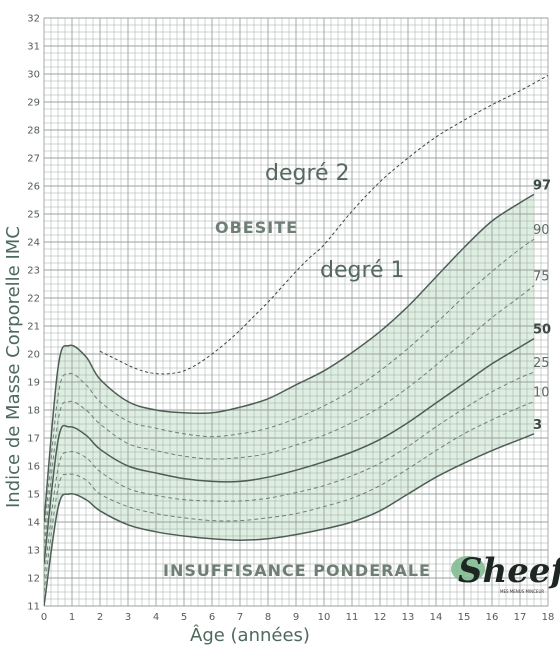 This screenshot has height=650, width=560. What do you see at coordinates (542, 305) in the screenshot?
I see `percentile-labels: 97 90 75 50 25 10 3` at bounding box center [542, 305].